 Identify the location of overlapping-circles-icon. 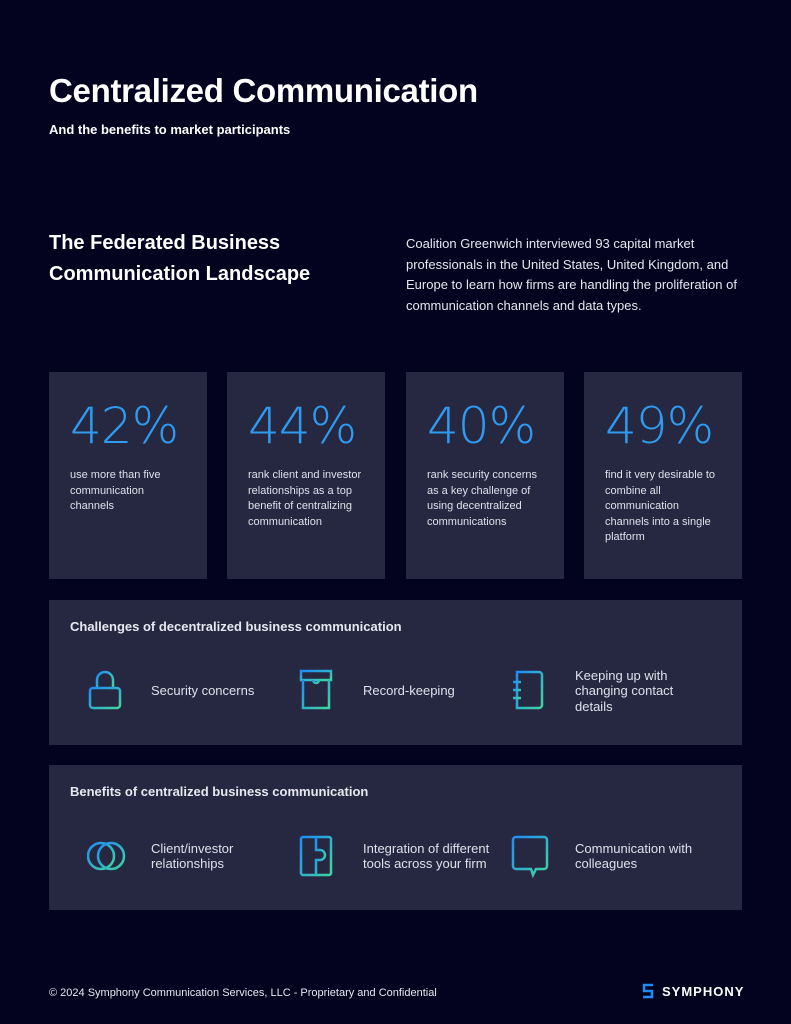
(106, 856).